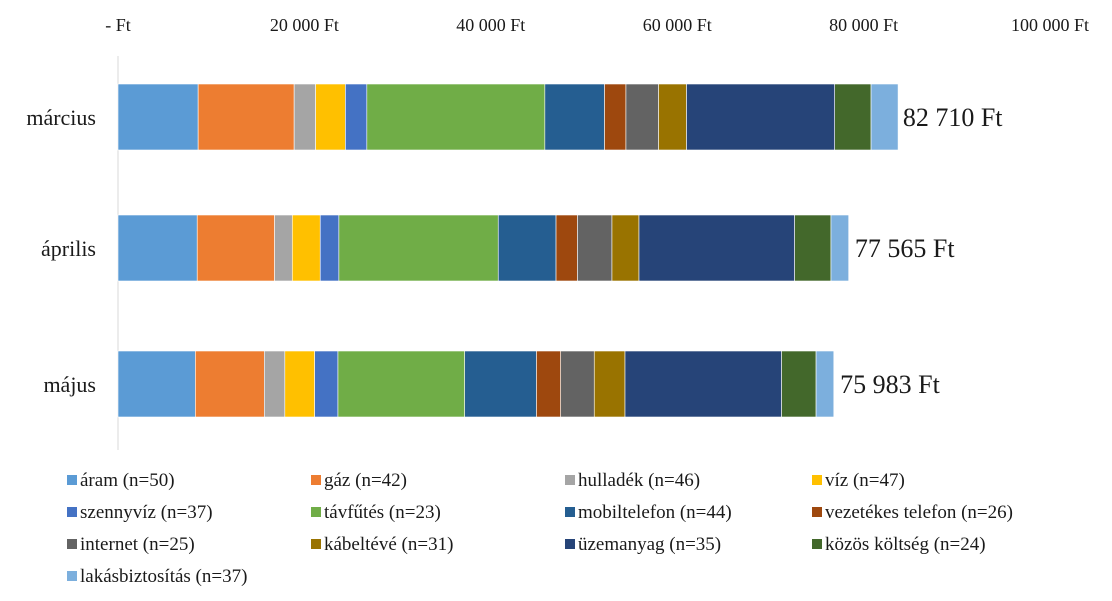 The image size is (1112, 601). I want to click on total-label: 77 565 Ft, so click(905, 248).